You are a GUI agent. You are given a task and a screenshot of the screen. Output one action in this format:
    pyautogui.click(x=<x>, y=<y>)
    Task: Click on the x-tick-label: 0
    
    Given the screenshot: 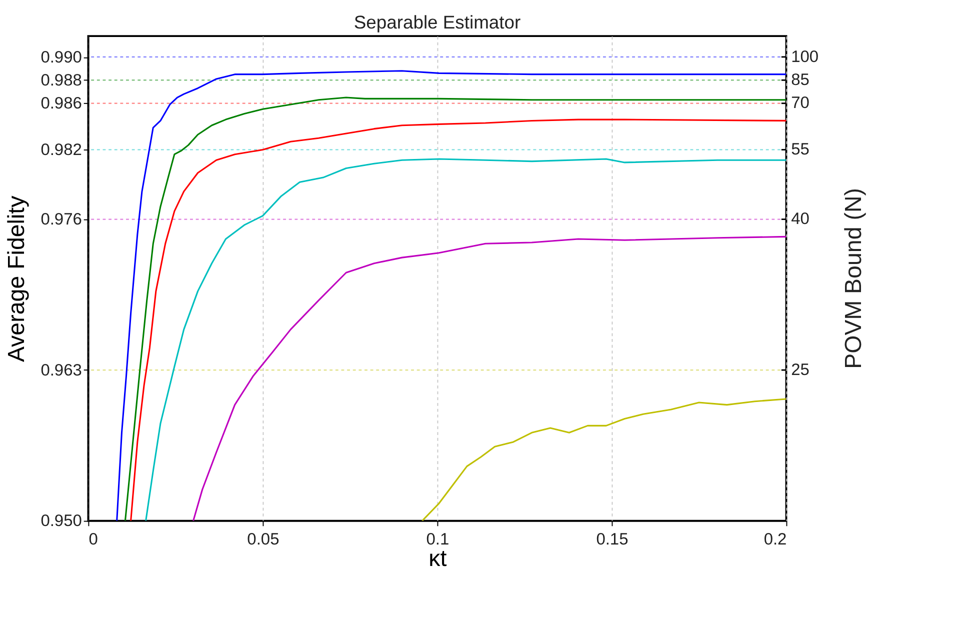 What is the action you would take?
    pyautogui.click(x=93, y=539)
    